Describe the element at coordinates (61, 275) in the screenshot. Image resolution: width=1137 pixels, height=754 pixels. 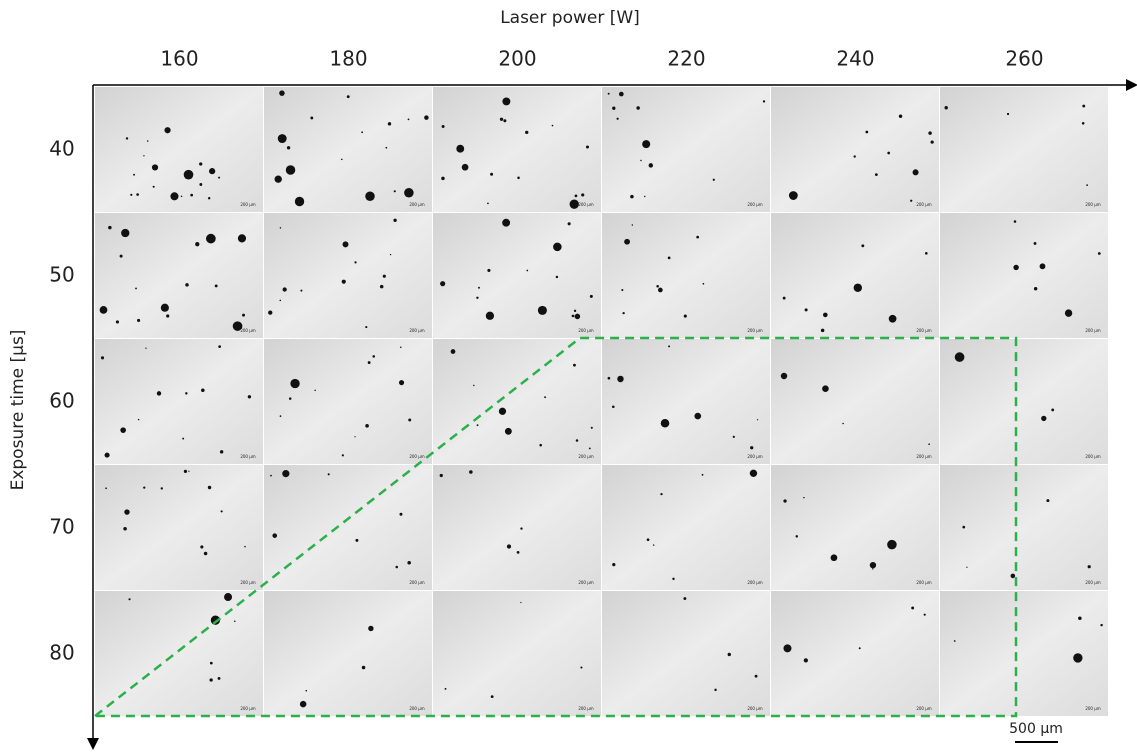
I see `row-label: 50` at that location.